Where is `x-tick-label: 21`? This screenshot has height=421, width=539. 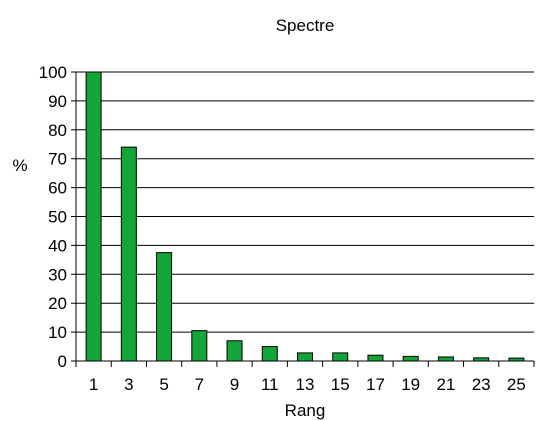
x-tick-label: 21 is located at coordinates (445, 384).